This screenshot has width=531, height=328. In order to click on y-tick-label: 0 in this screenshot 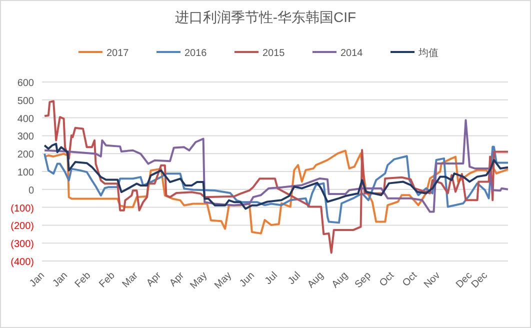, I will do `click(31, 190)`.